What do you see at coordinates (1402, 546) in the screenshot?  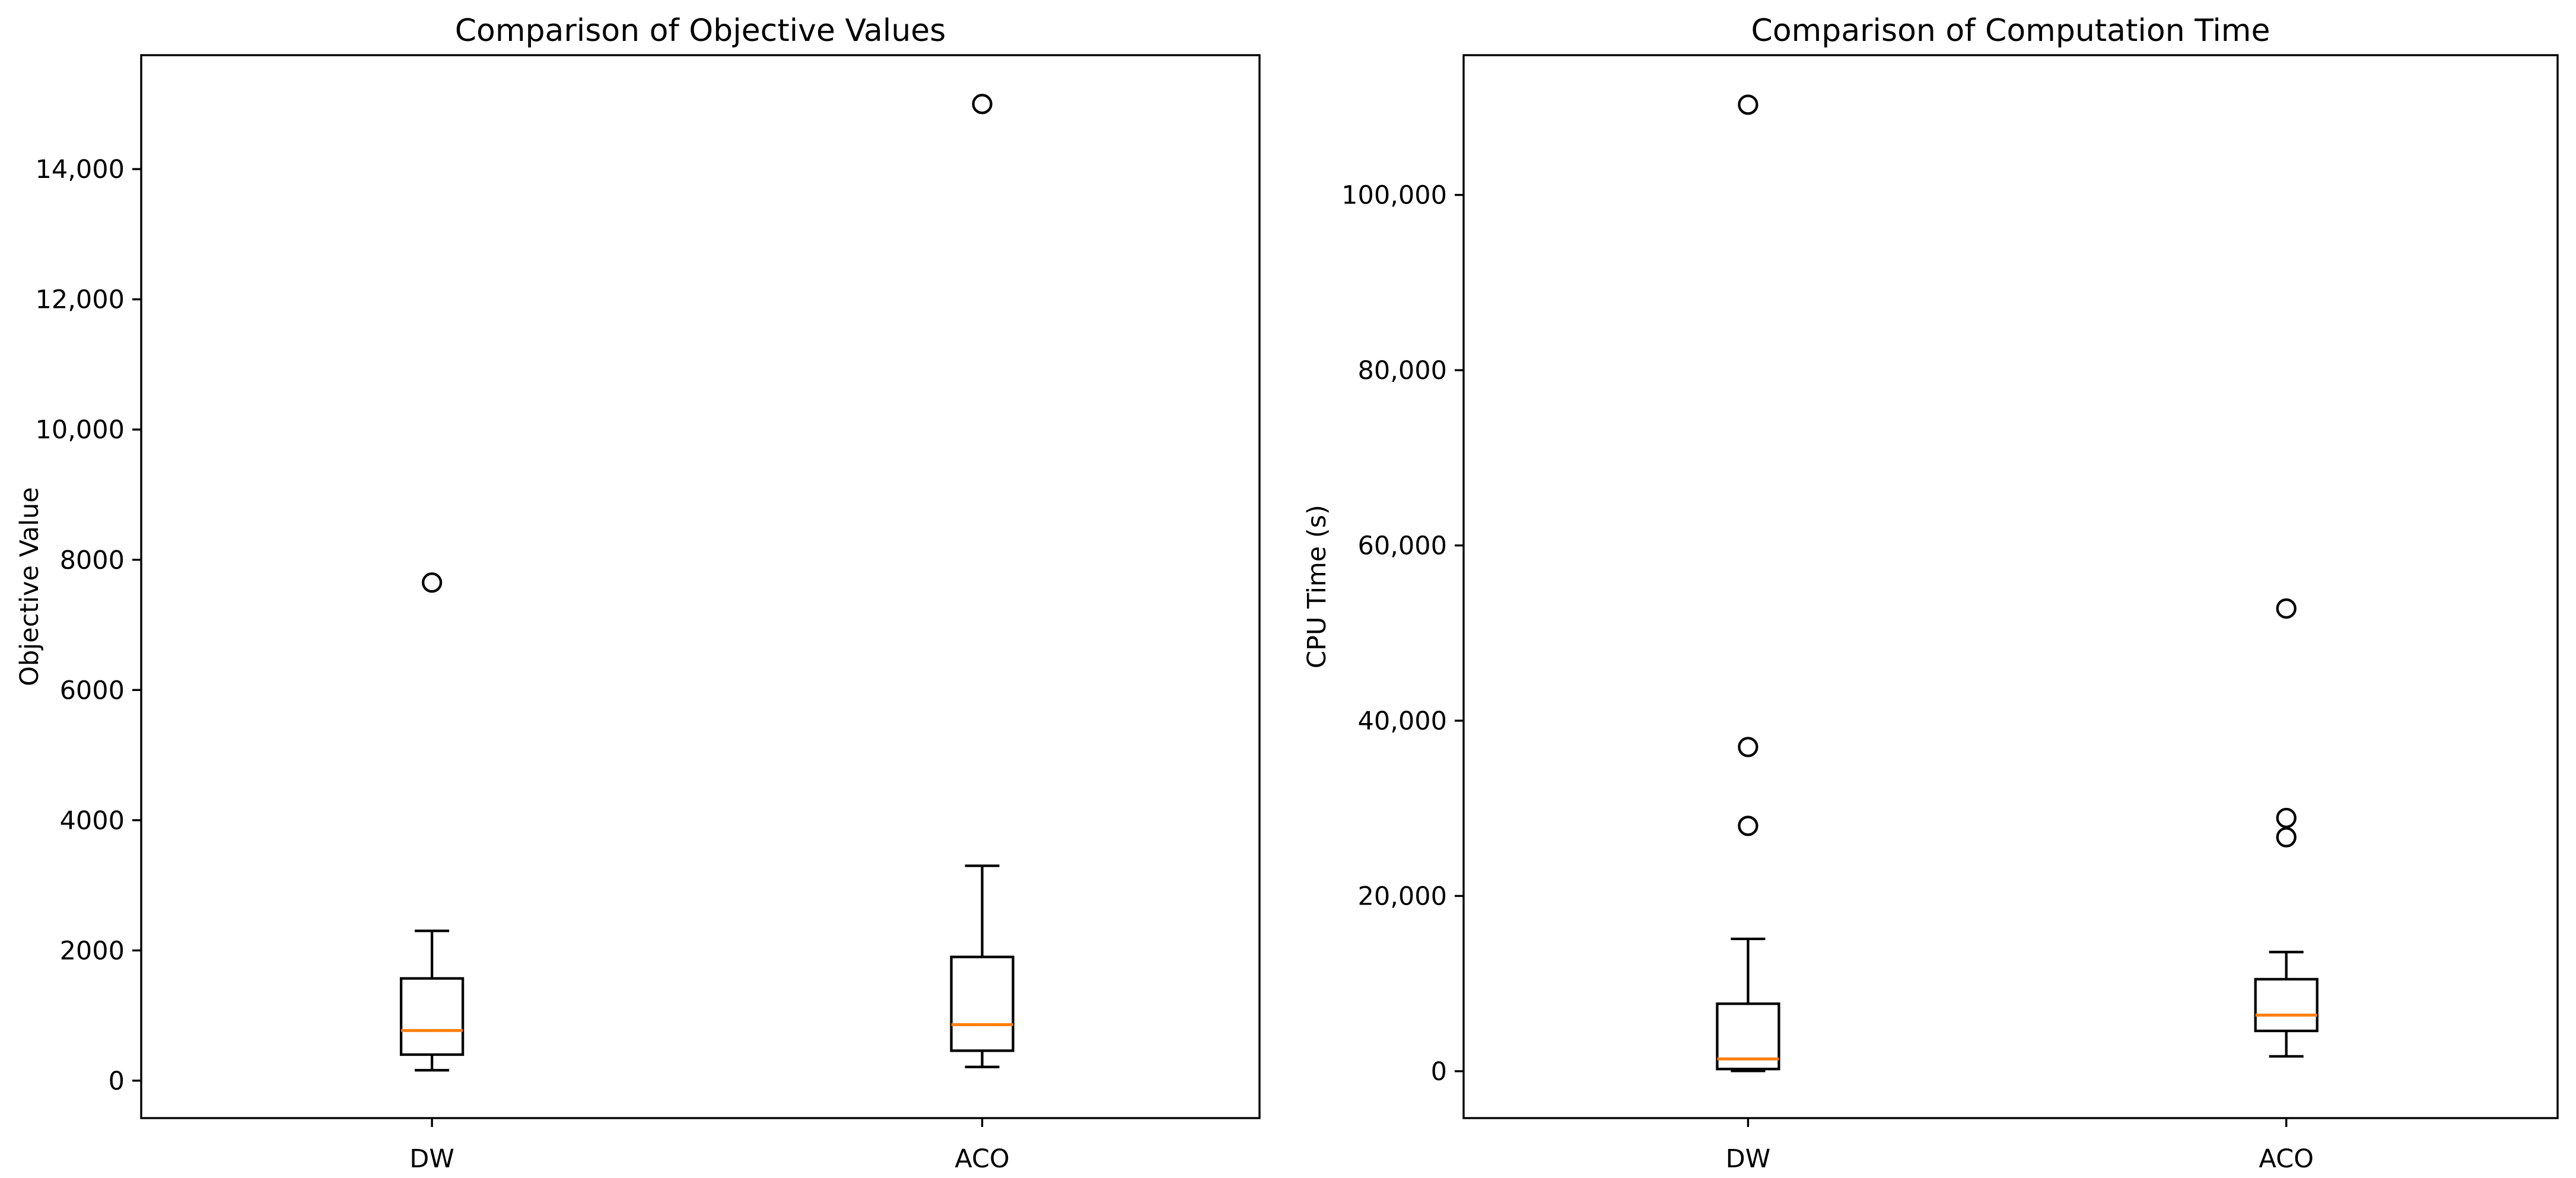 I see `y-tick-label: 60,000` at bounding box center [1402, 546].